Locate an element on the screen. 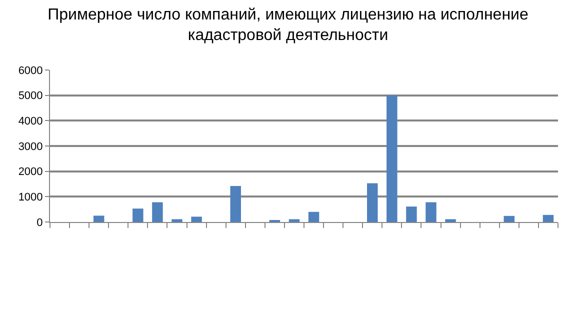 This screenshot has height=322, width=576. chart-title: Примерное число компаний, имеющих лицензию на исполнение кадастровой деятельности is located at coordinates (288, 25).